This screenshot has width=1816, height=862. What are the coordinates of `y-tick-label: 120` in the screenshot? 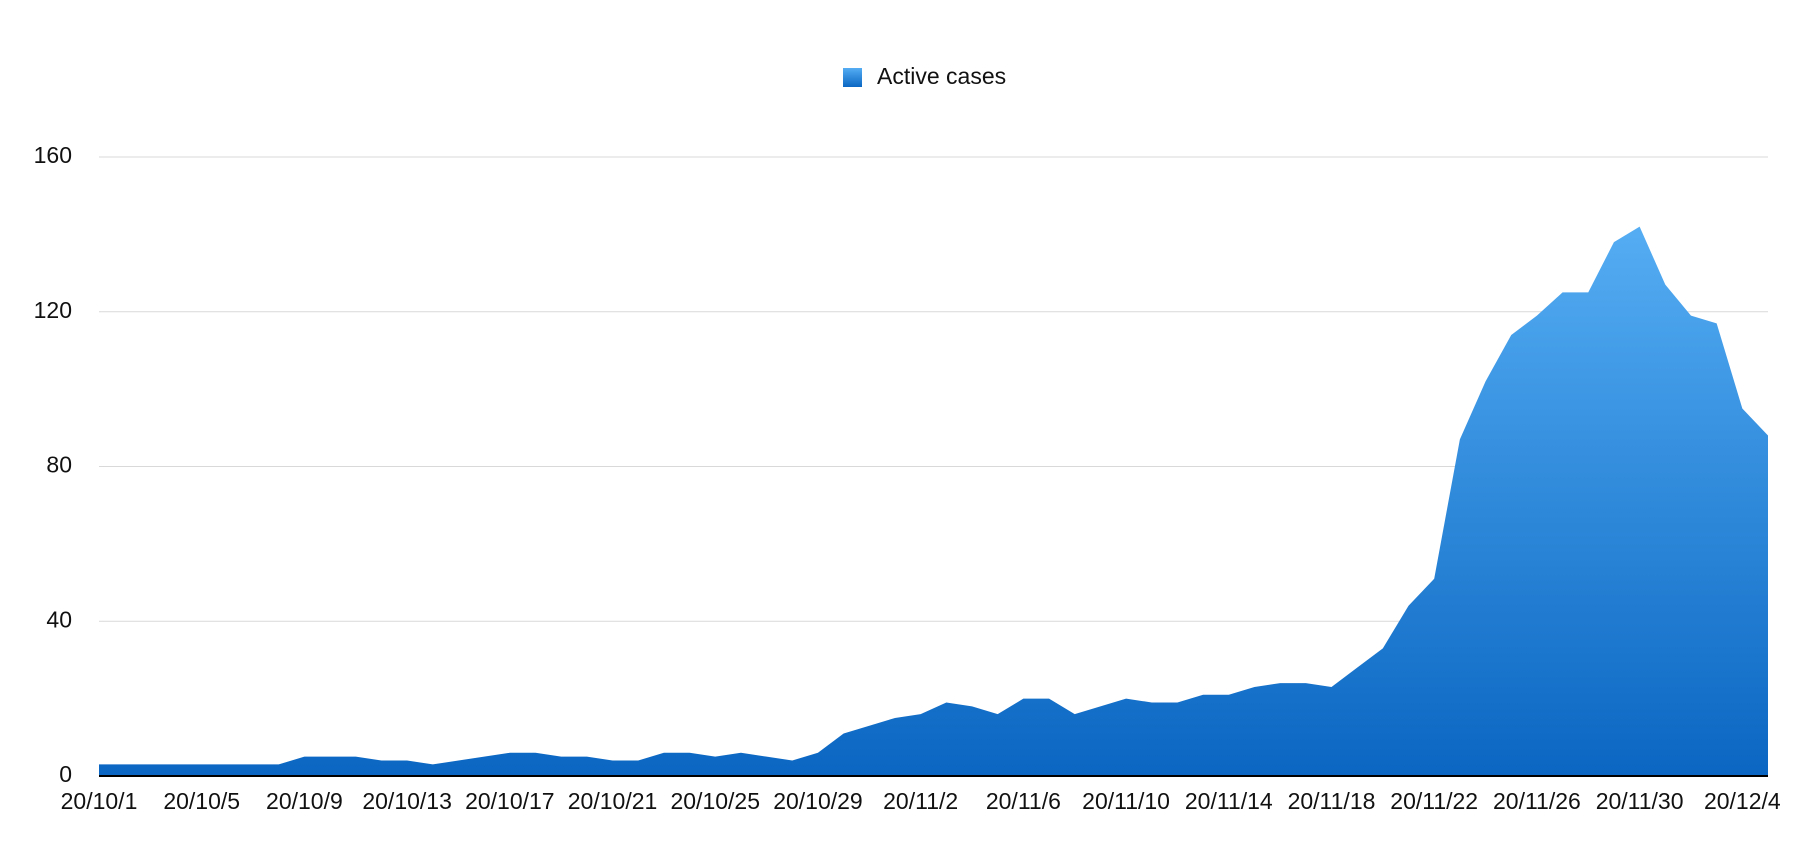 It's located at (53, 310).